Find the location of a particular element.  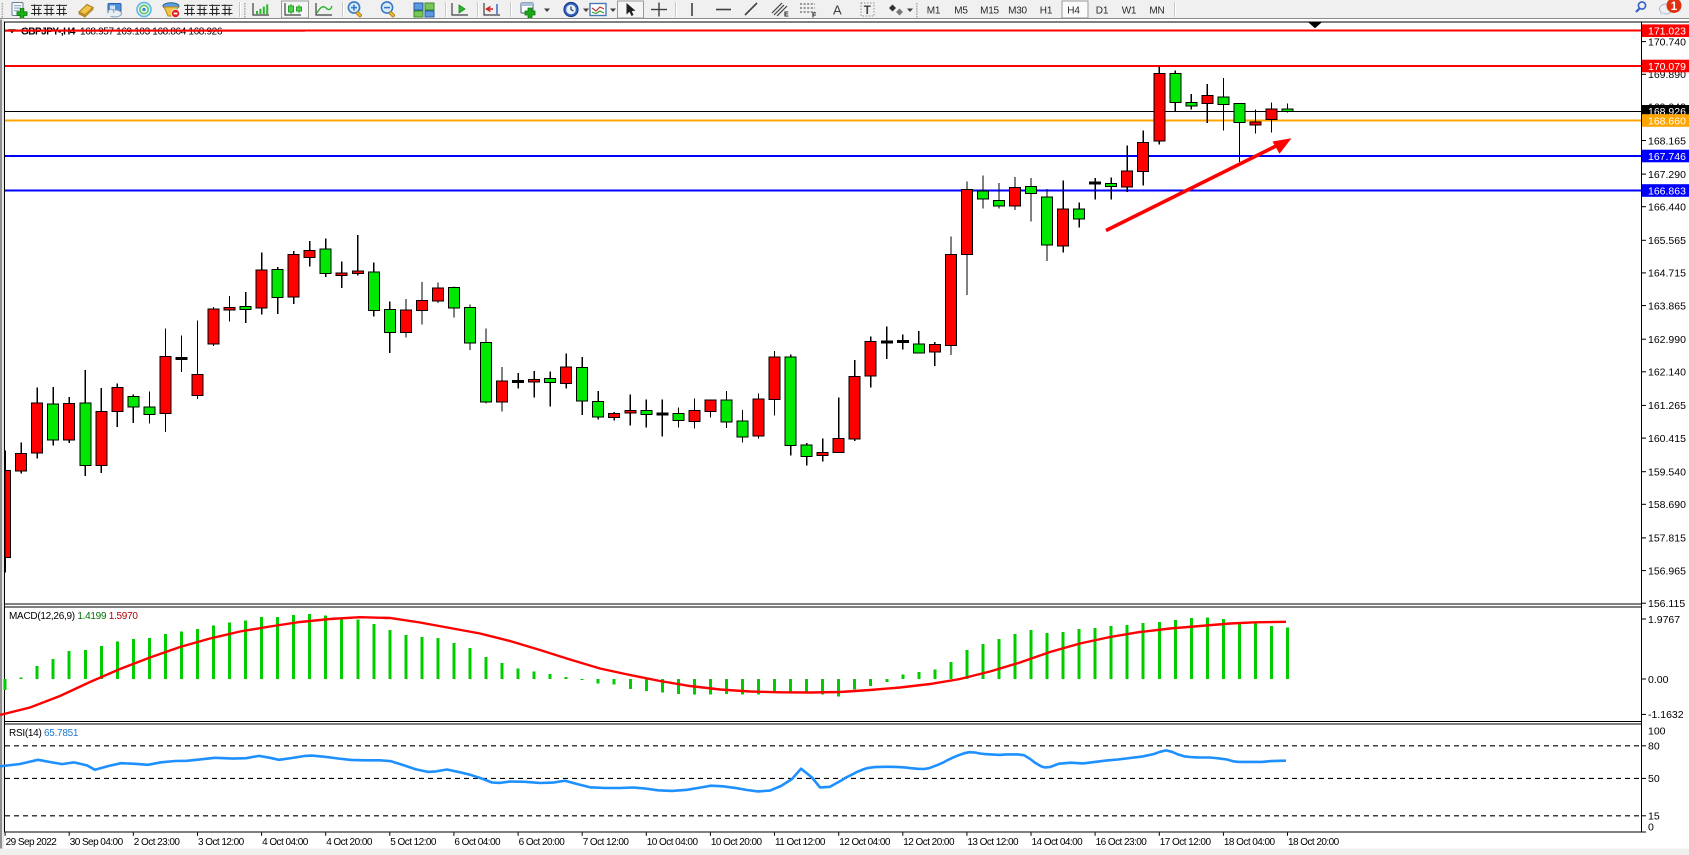

svg-text: 30 Sep 04:00 is located at coordinates (97, 842).